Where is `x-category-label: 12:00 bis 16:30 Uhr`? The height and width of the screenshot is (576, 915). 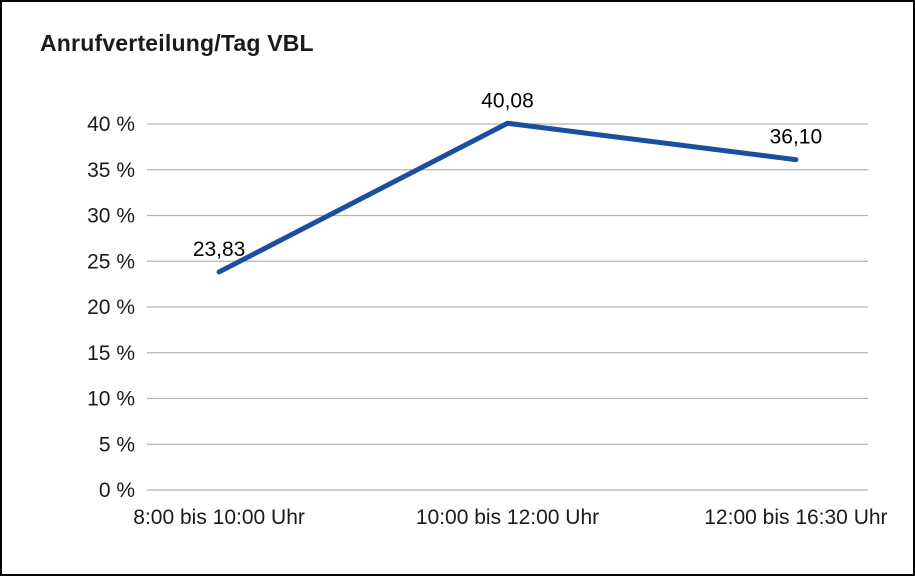
x-category-label: 12:00 bis 16:30 Uhr is located at coordinates (795, 517).